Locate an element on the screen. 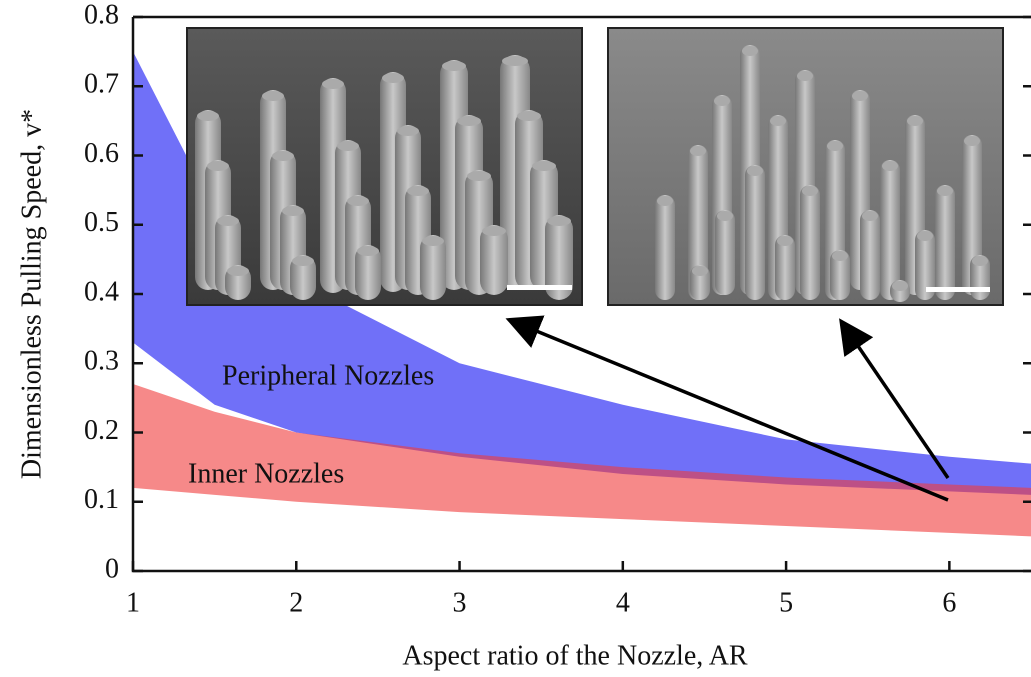 Image resolution: width=1031 pixels, height=677 pixels. y-tick-label: 0.5 is located at coordinates (101, 222).